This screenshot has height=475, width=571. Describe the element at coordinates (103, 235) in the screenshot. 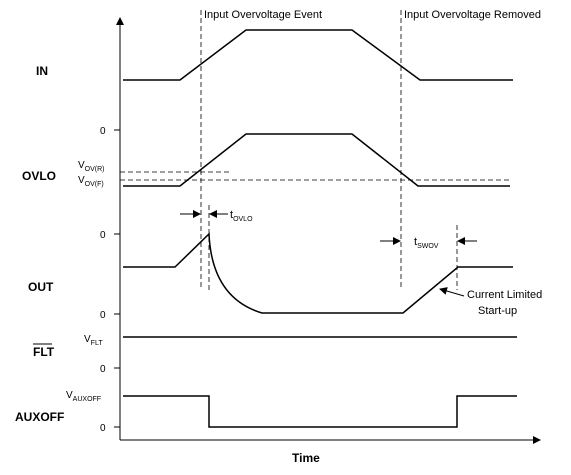

I see `out-zero-label-top: 0` at that location.